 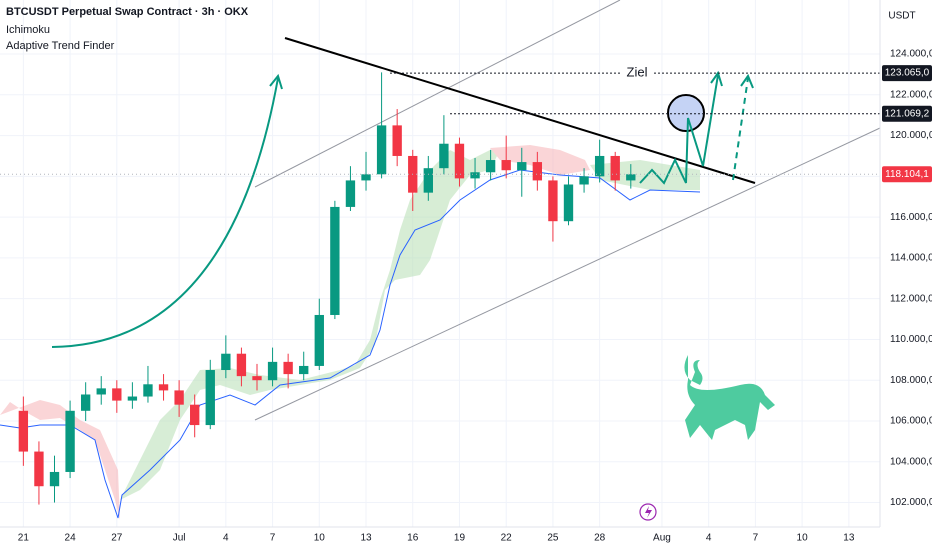 I want to click on event-bolt, so click(x=648, y=512).